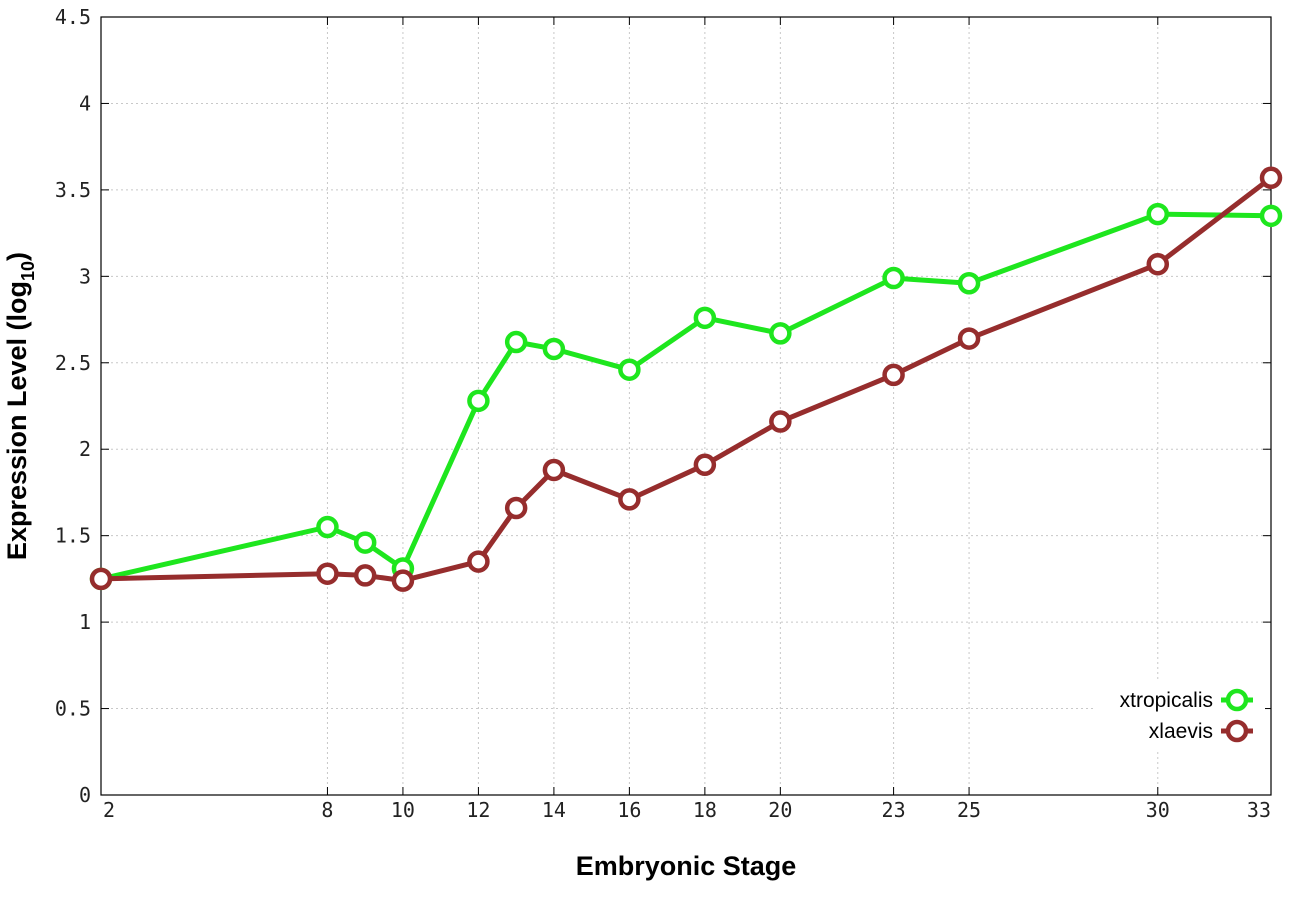  I want to click on y-tick-label: 1, so click(85, 622).